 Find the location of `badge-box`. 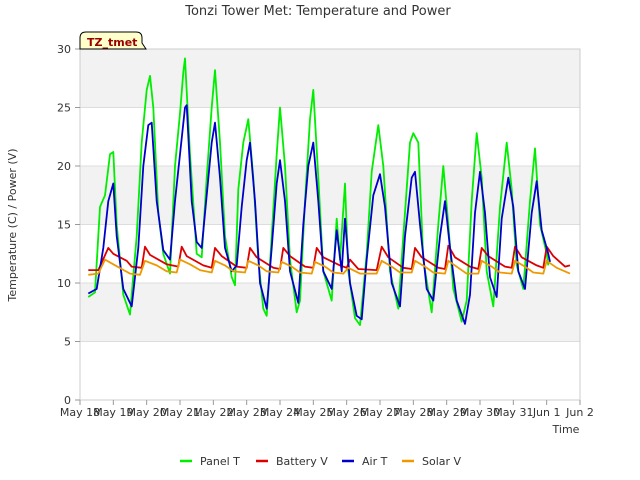

badge-box is located at coordinates (113, 40).